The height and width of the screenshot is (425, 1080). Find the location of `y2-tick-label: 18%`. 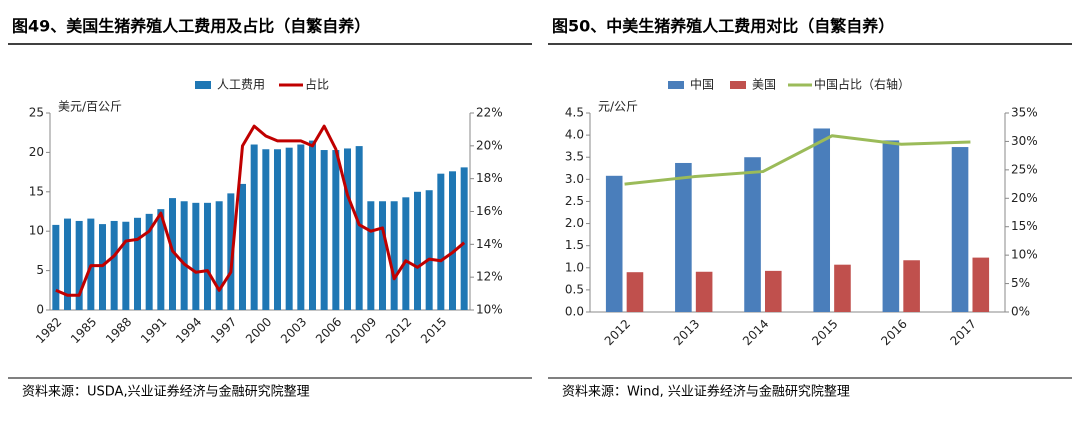

y2-tick-label: 18% is located at coordinates (489, 178).